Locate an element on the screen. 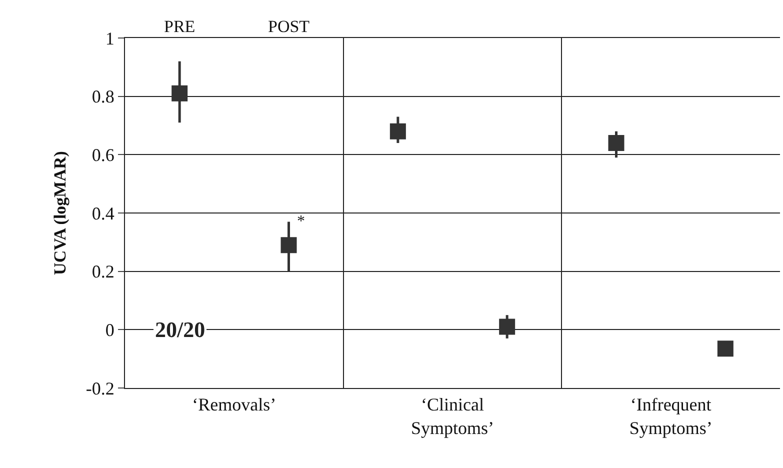  annotation: * is located at coordinates (301, 221).